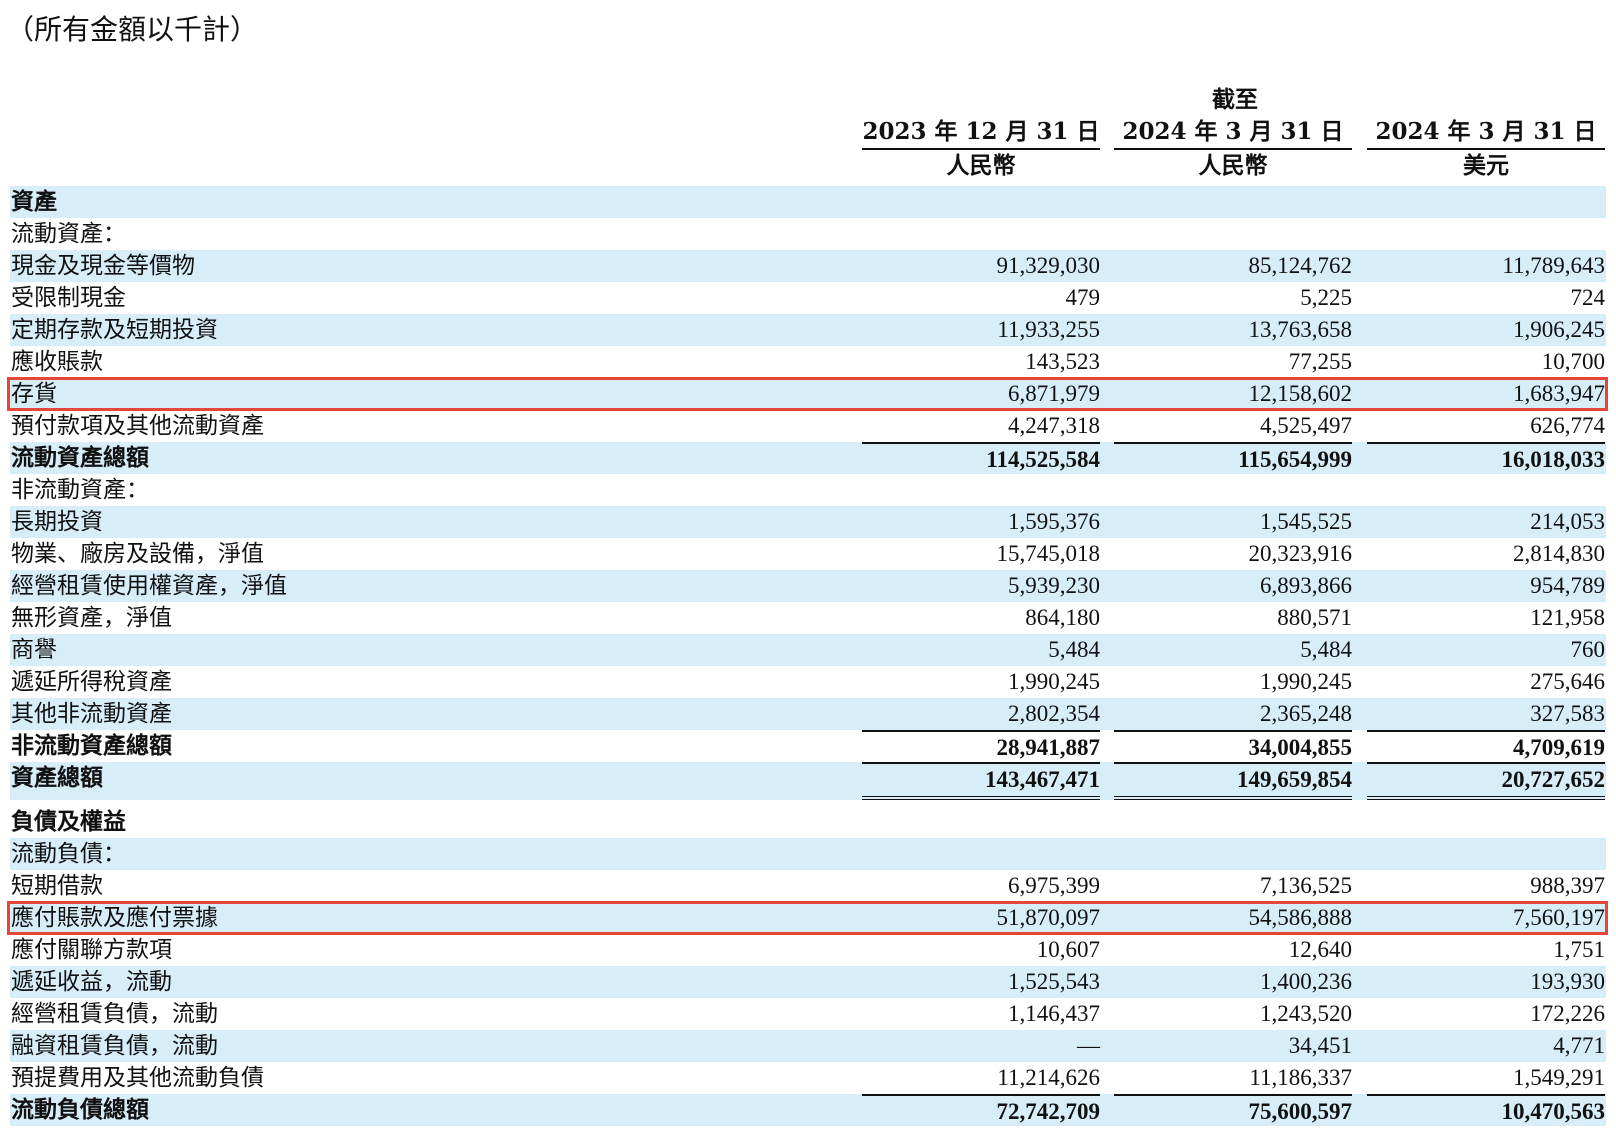  Describe the element at coordinates (91, 682) in the screenshot. I see `row-label: 遞延所得稅資產` at that location.